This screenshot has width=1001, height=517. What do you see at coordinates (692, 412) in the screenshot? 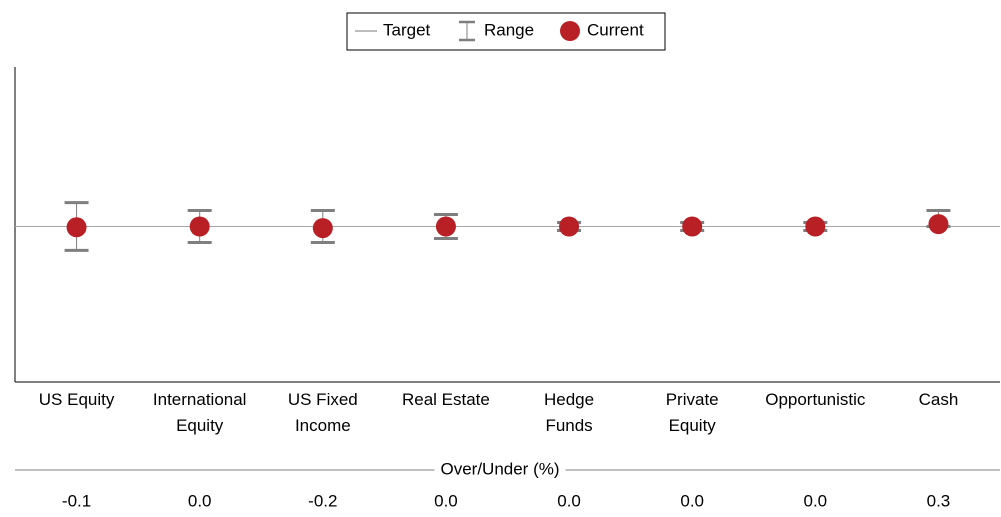
I see `x-tick-label: Private Equity` at bounding box center [692, 412].